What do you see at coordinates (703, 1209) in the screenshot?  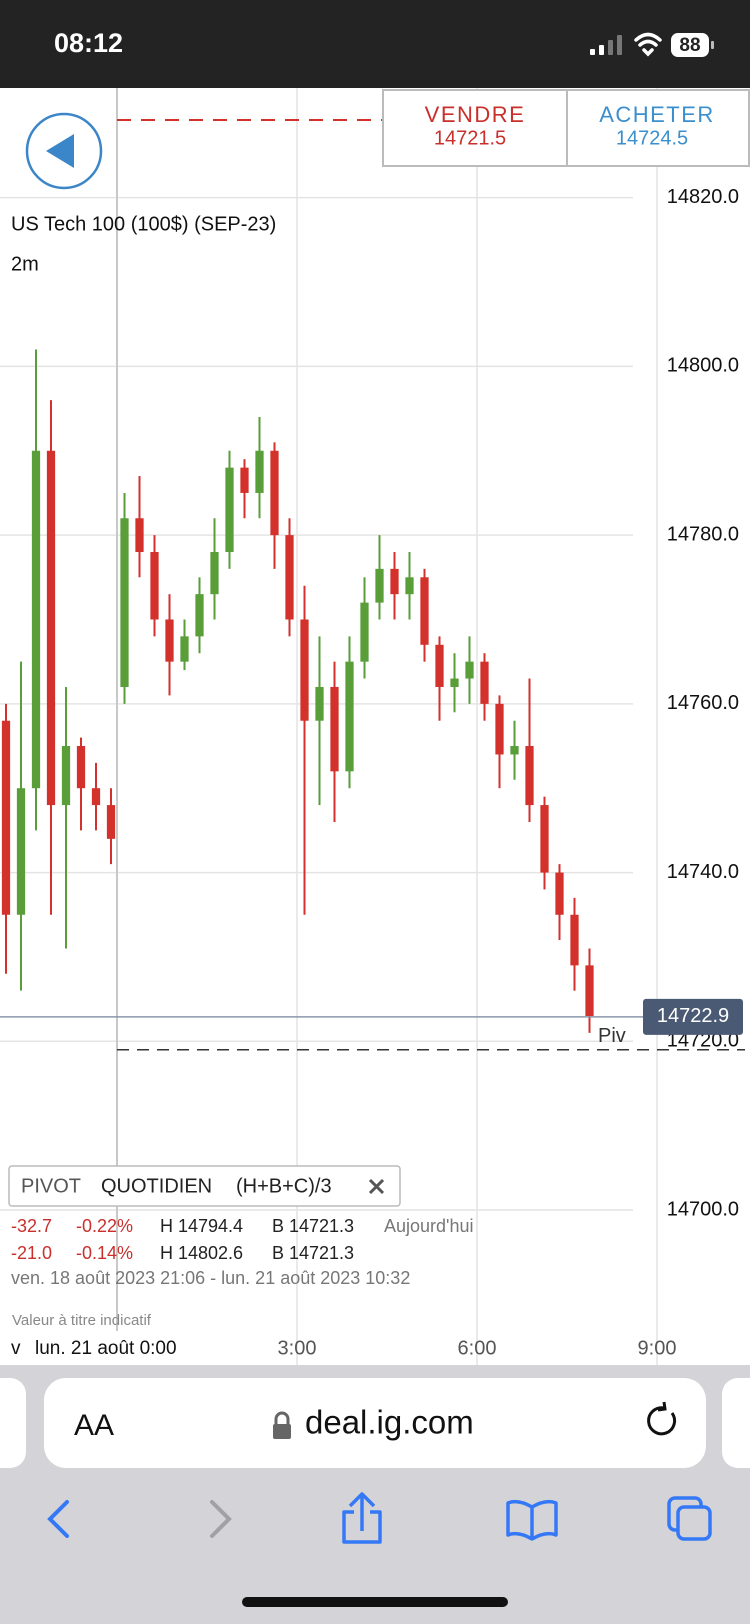 I see `y-tick-label: 14700.0` at bounding box center [703, 1209].